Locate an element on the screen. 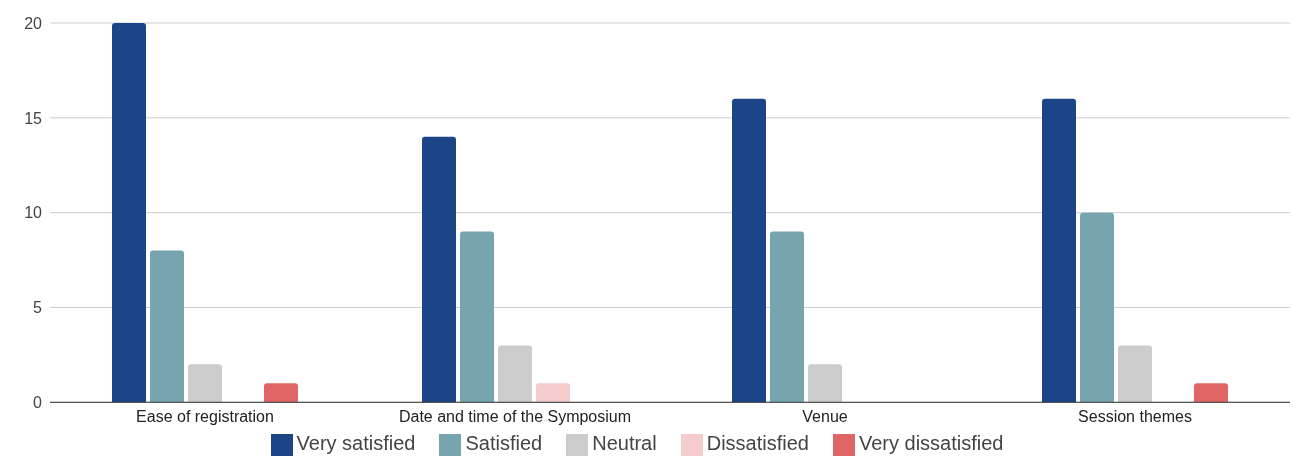 This screenshot has width=1304, height=464. y-tick-label: 10 is located at coordinates (33, 213).